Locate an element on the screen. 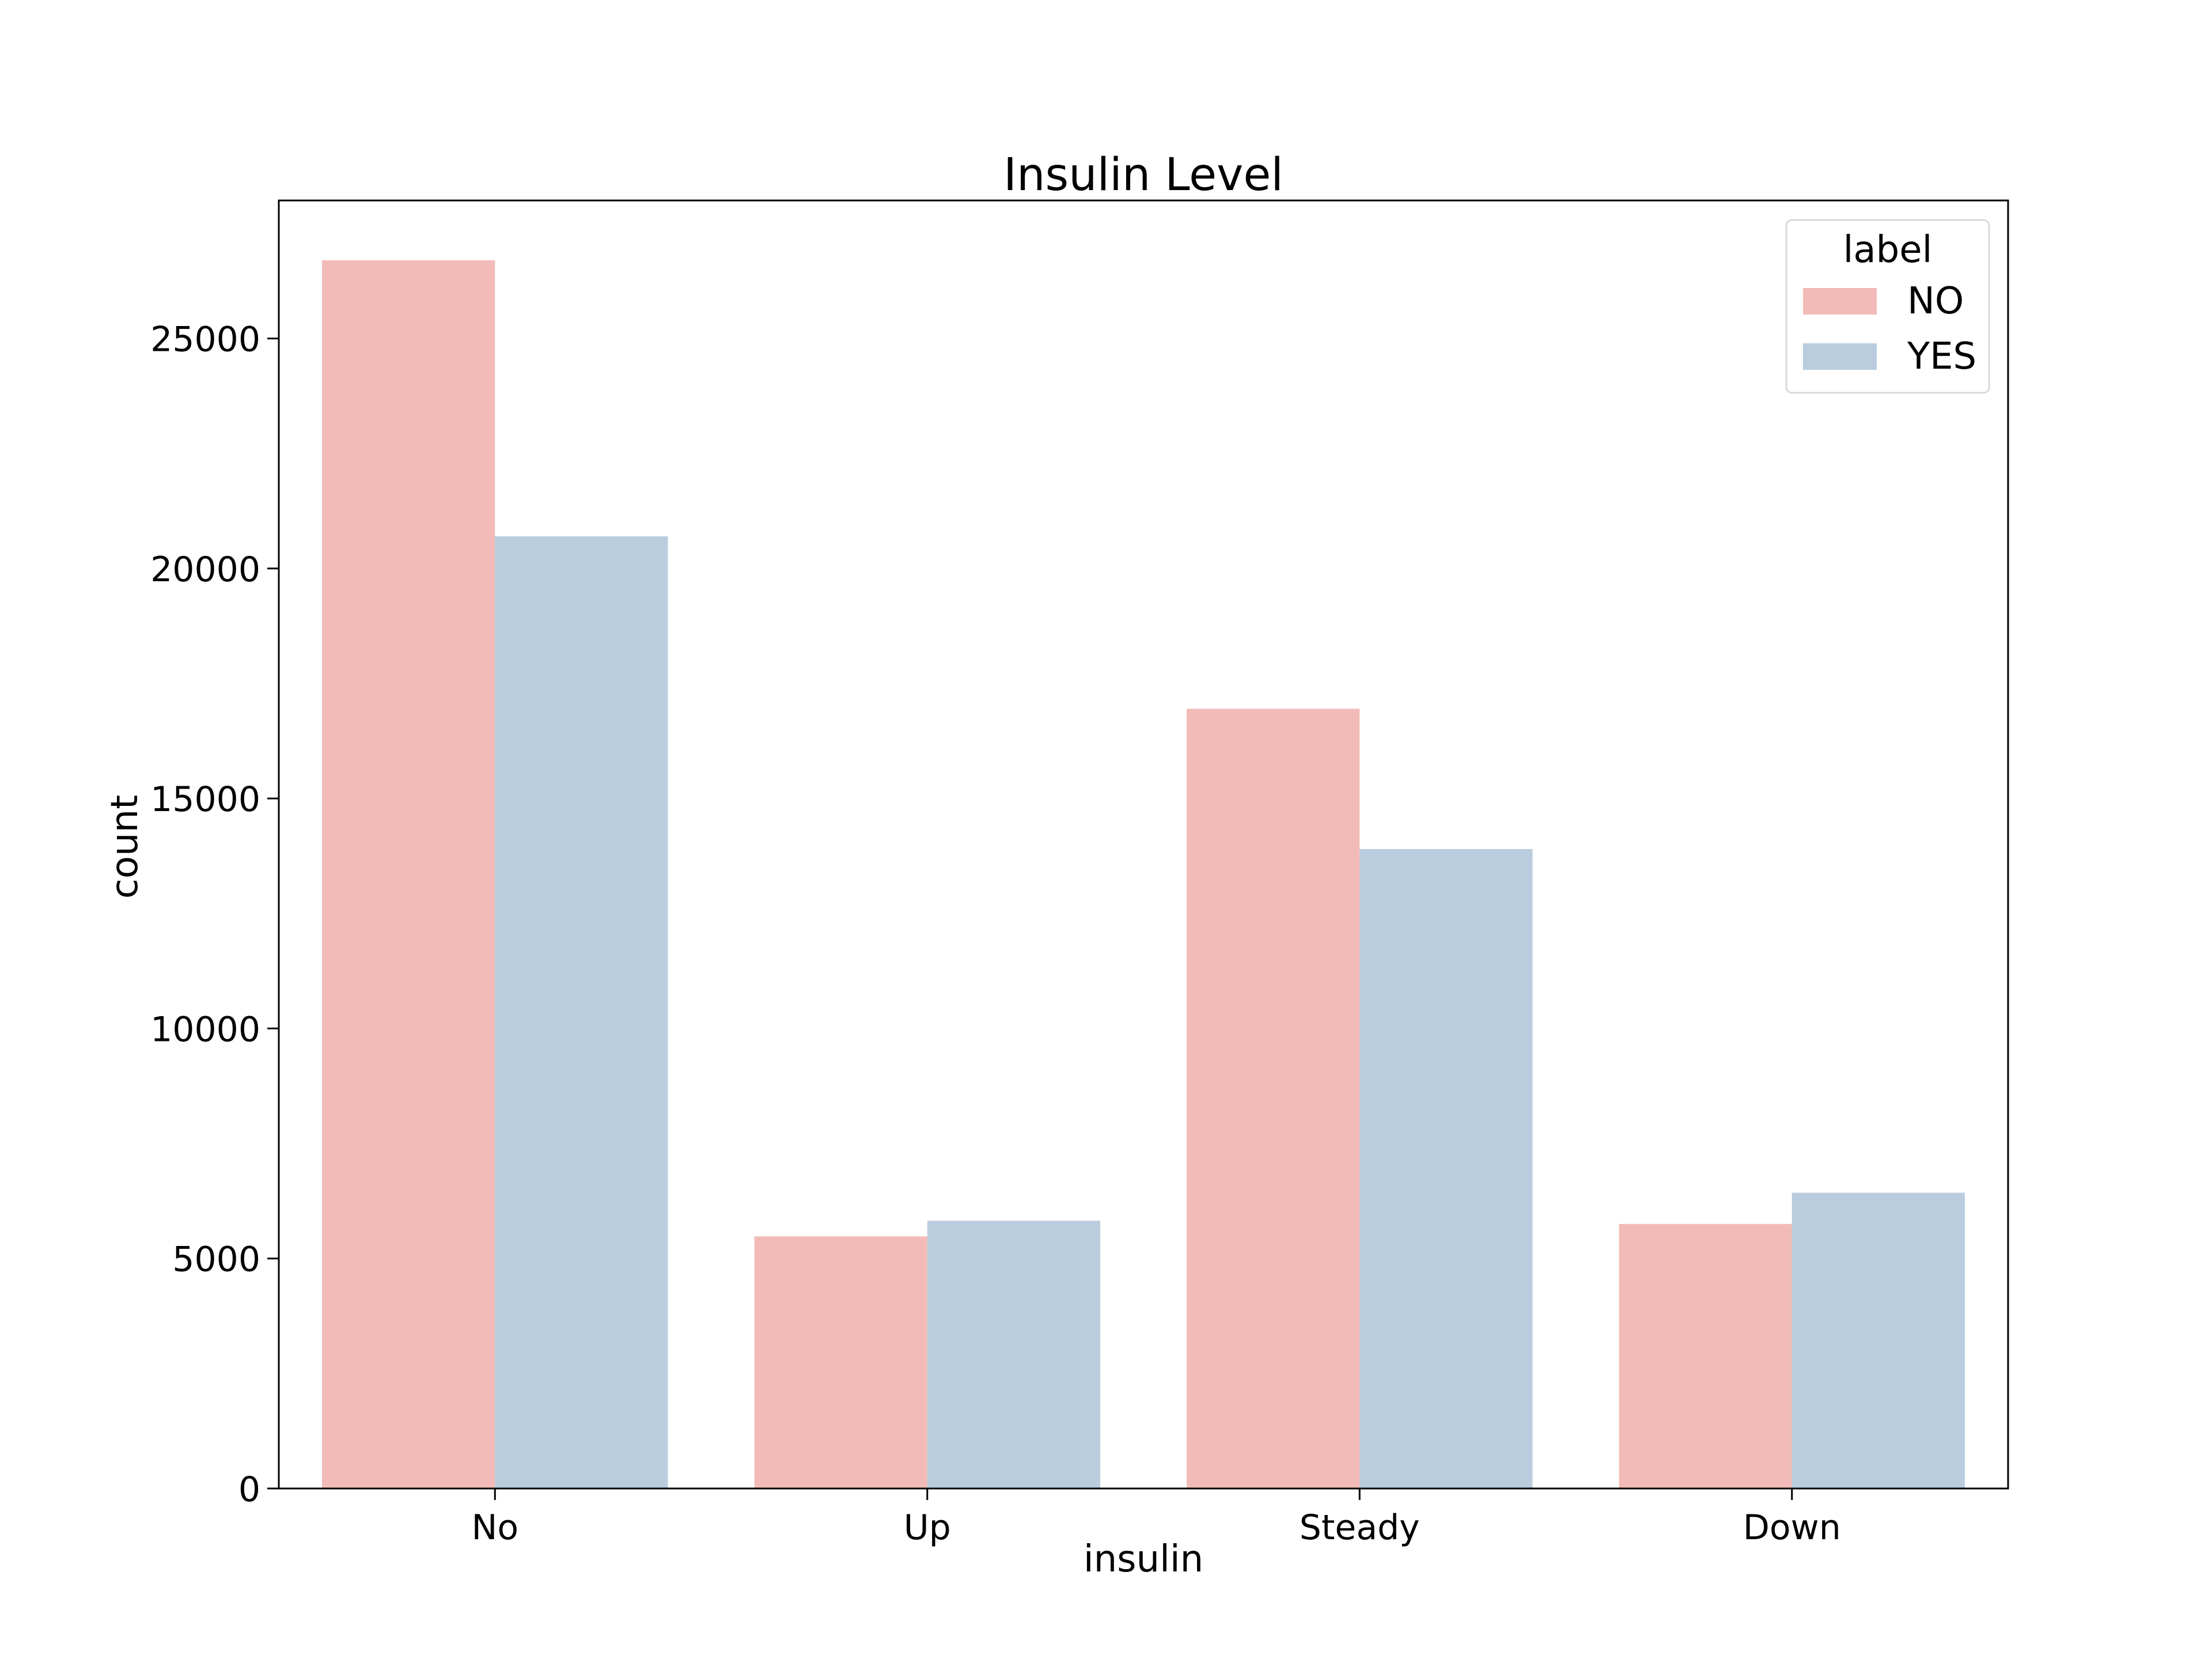 Image resolution: width=2212 pixels, height=1659 pixels. bar-steady-yes is located at coordinates (1446, 1168).